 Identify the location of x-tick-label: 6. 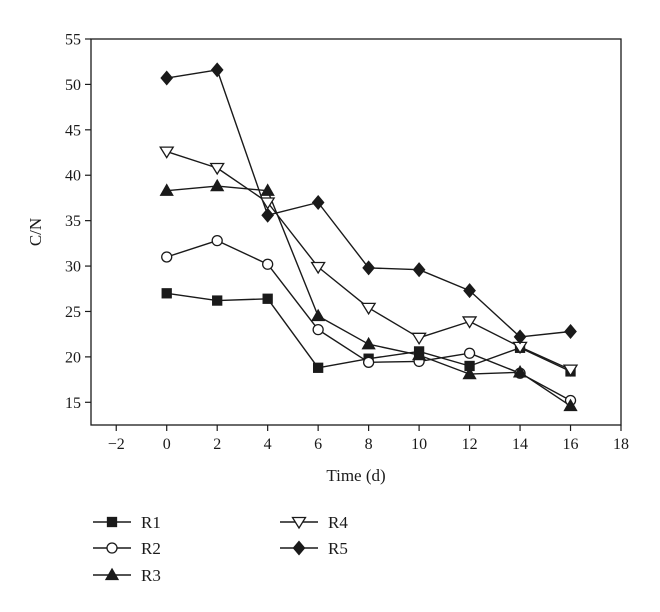
(318, 444).